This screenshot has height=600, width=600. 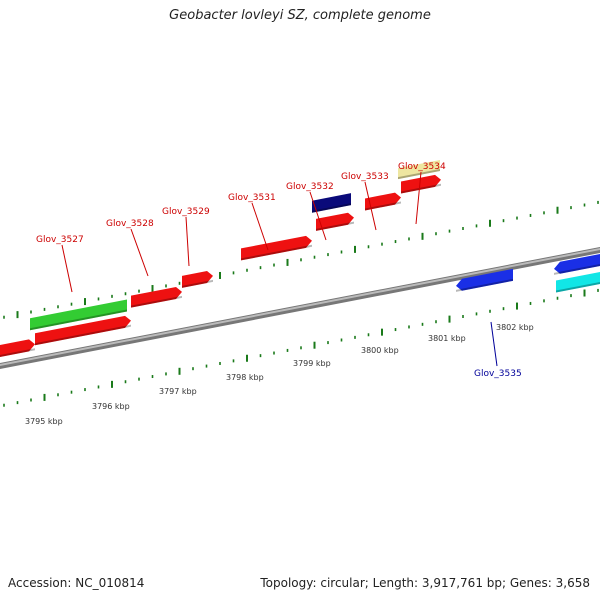 I want to click on feature-navy, so click(x=331, y=203).